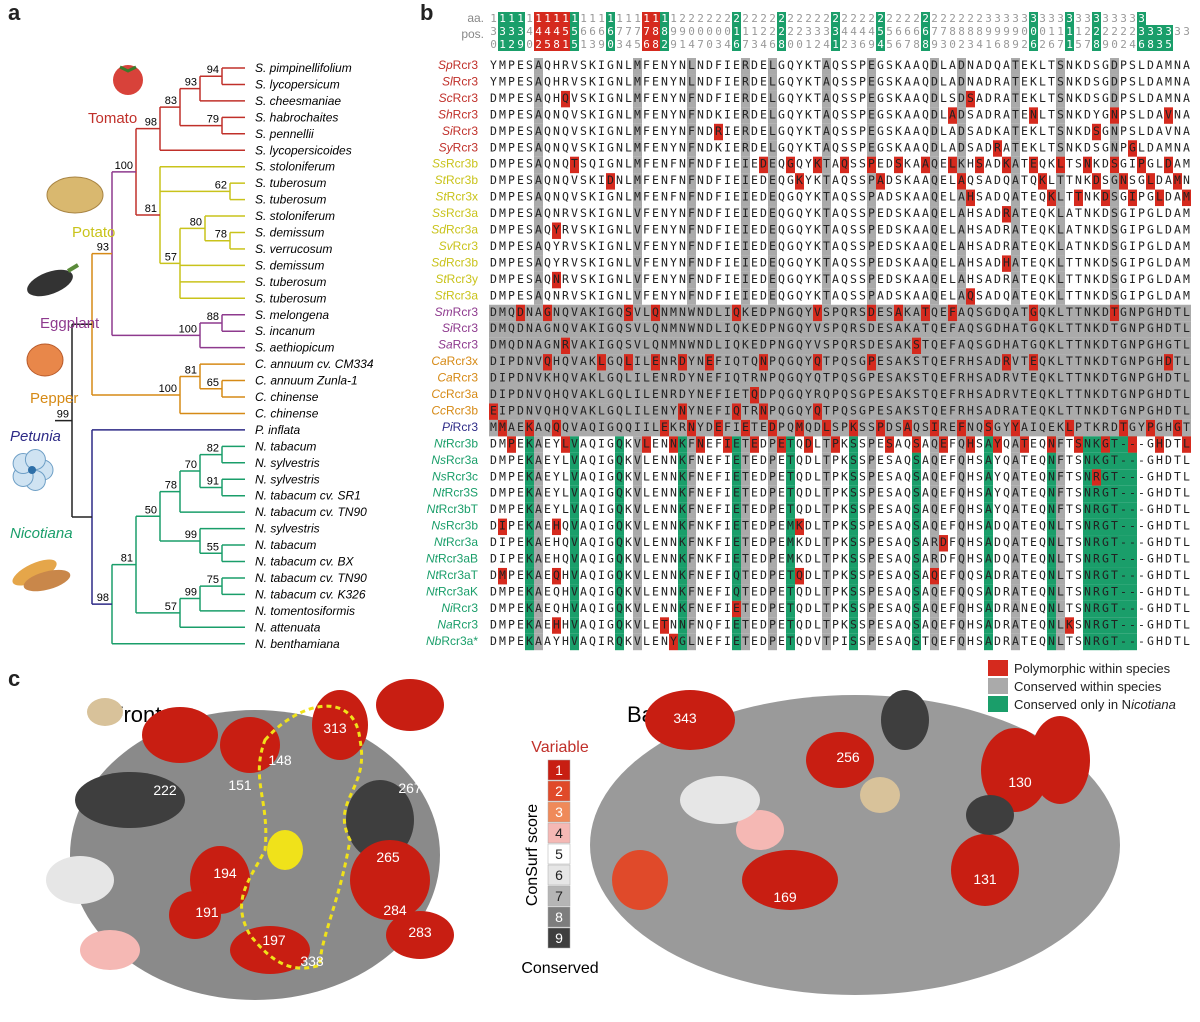  I want to click on legend-swatch, so click(998, 704).